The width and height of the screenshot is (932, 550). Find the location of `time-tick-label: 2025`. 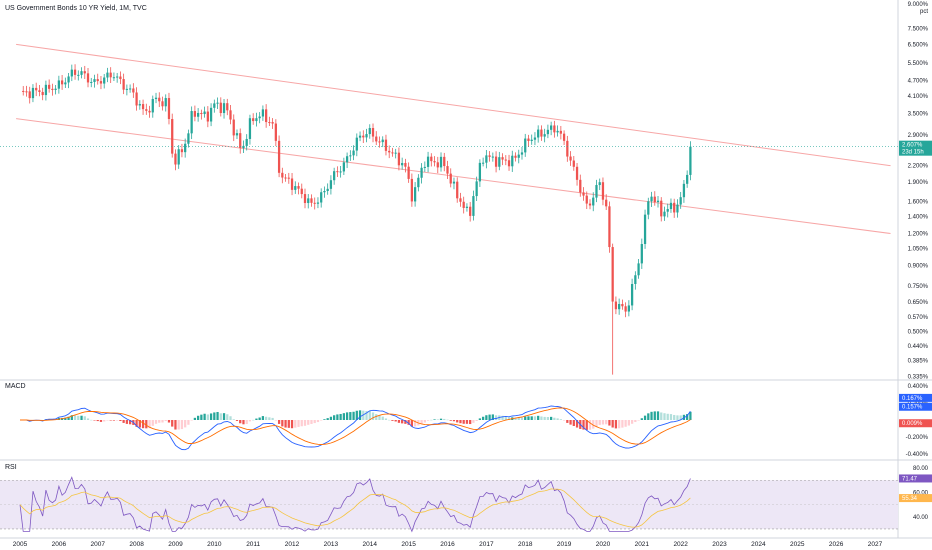

time-tick-label: 2025 is located at coordinates (797, 544).